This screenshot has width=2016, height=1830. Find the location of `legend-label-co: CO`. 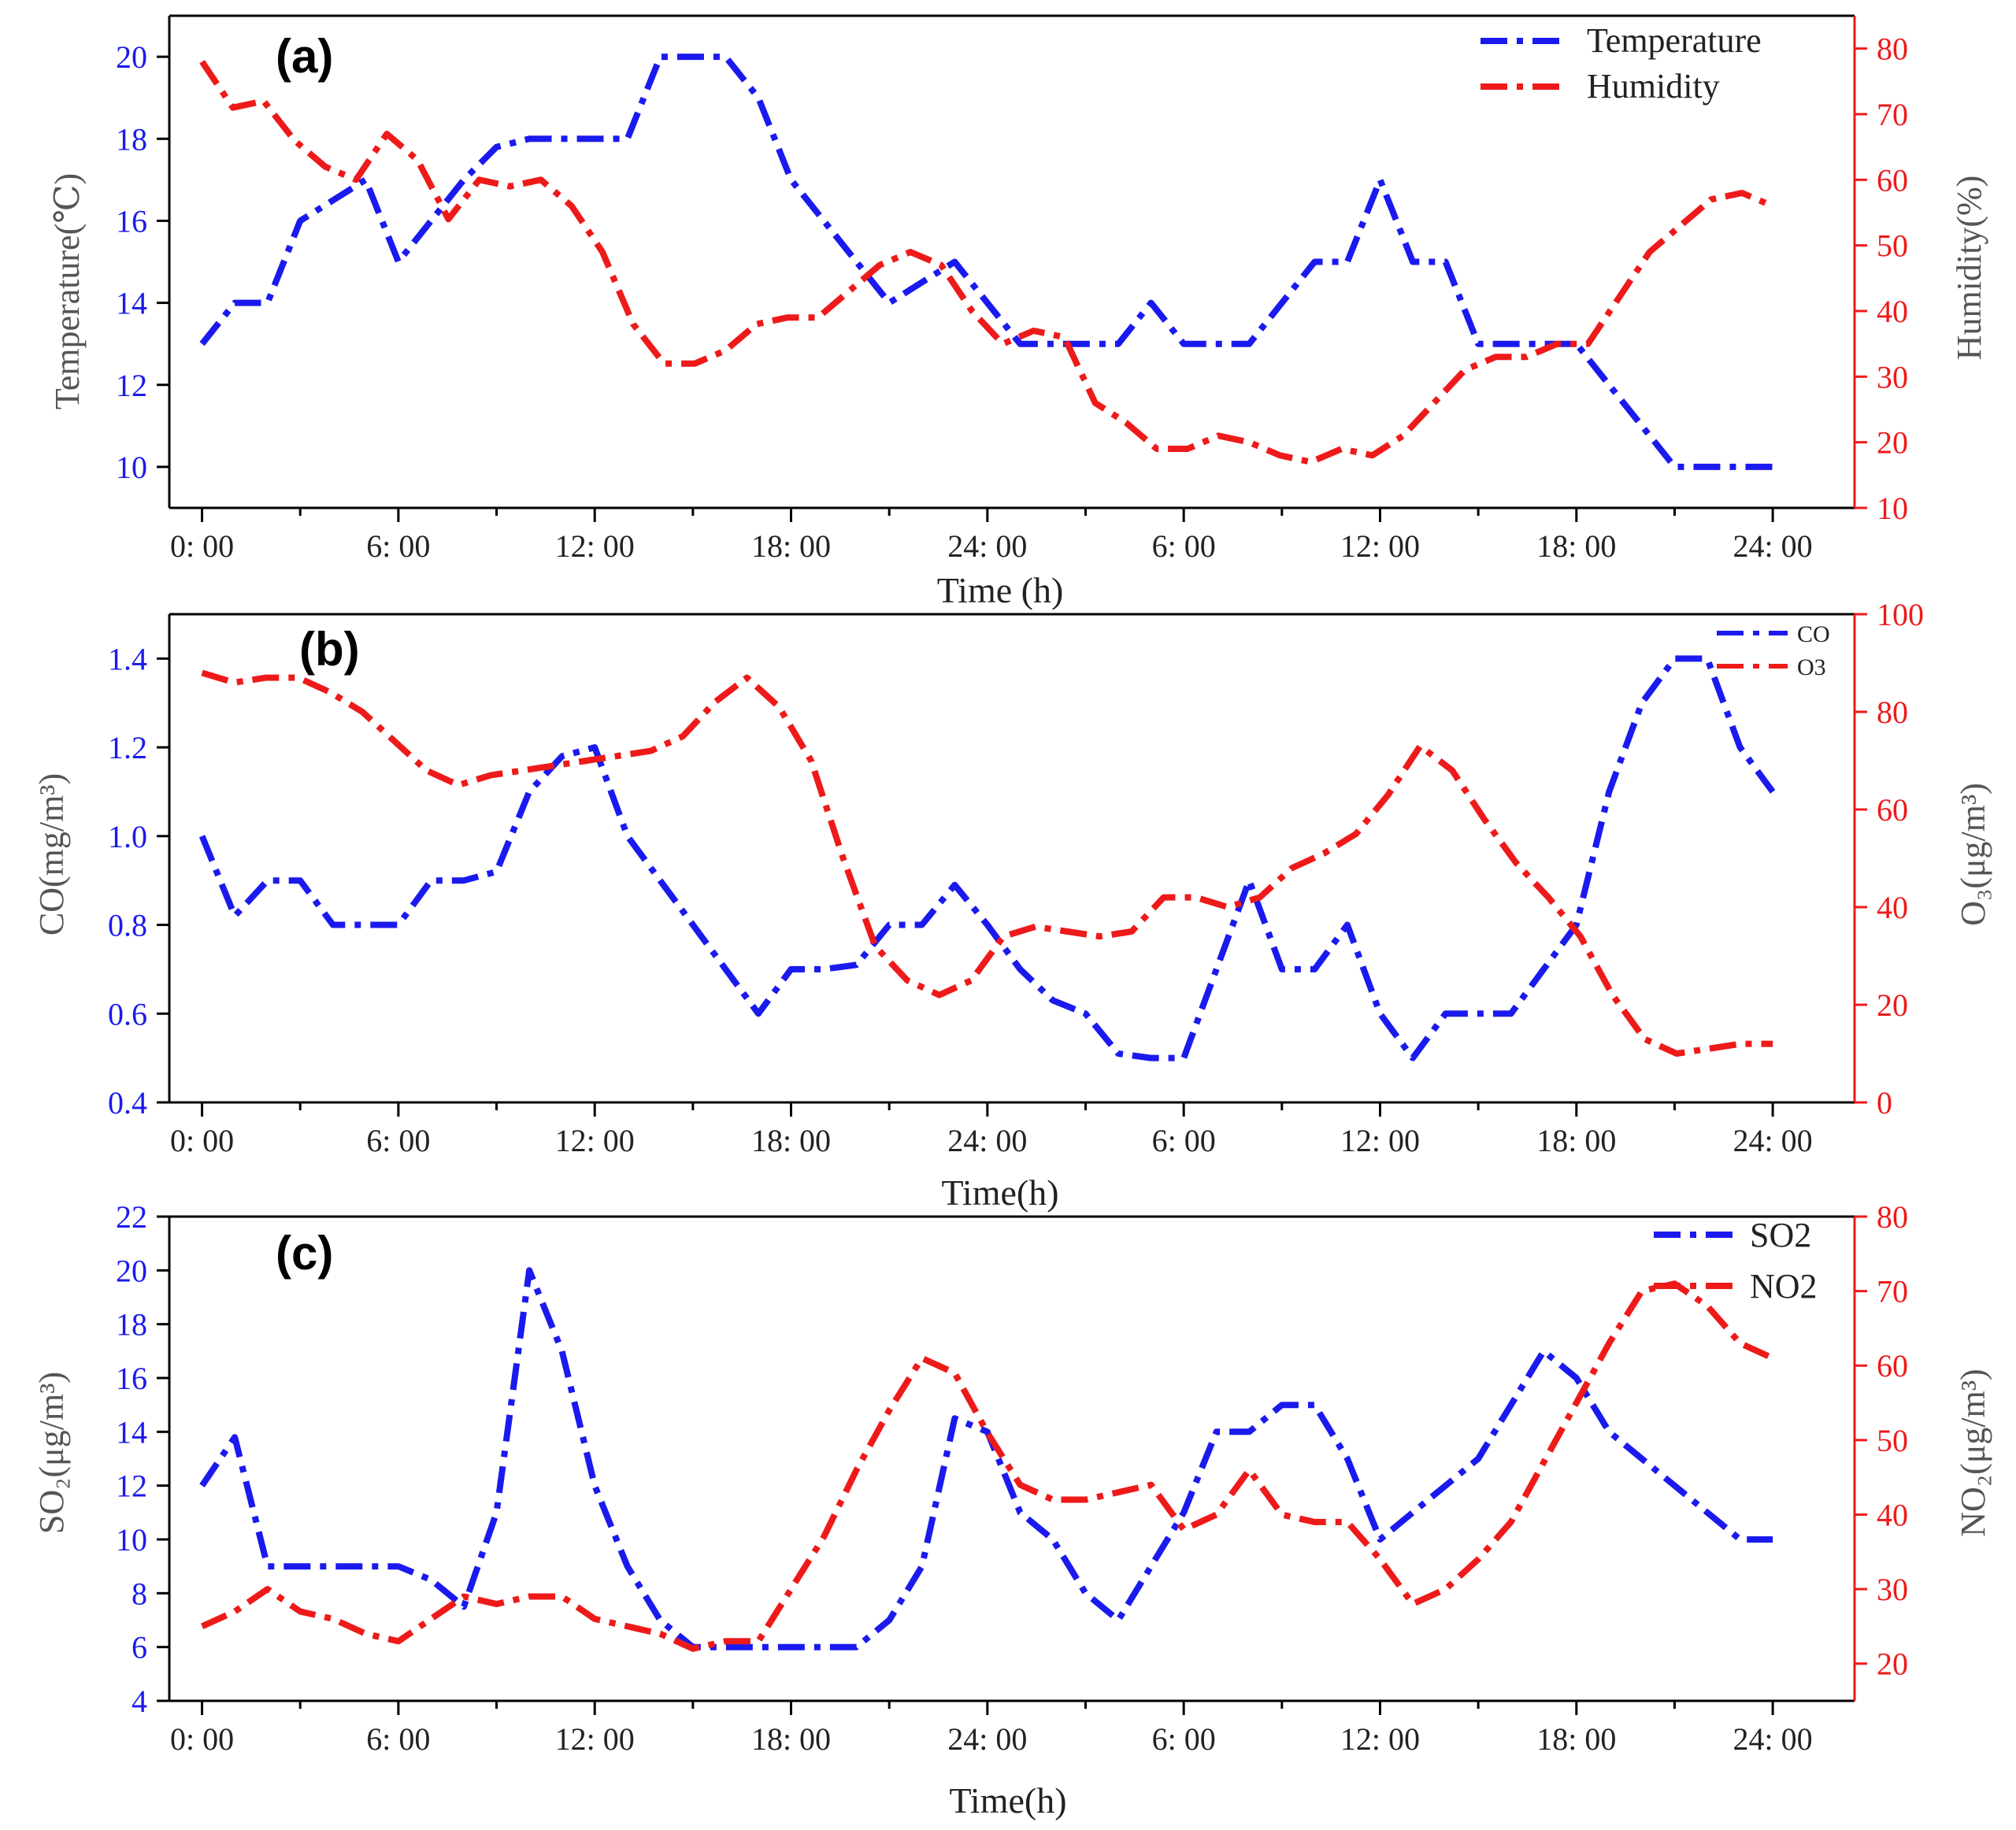

legend-label-co: CO is located at coordinates (1813, 634).